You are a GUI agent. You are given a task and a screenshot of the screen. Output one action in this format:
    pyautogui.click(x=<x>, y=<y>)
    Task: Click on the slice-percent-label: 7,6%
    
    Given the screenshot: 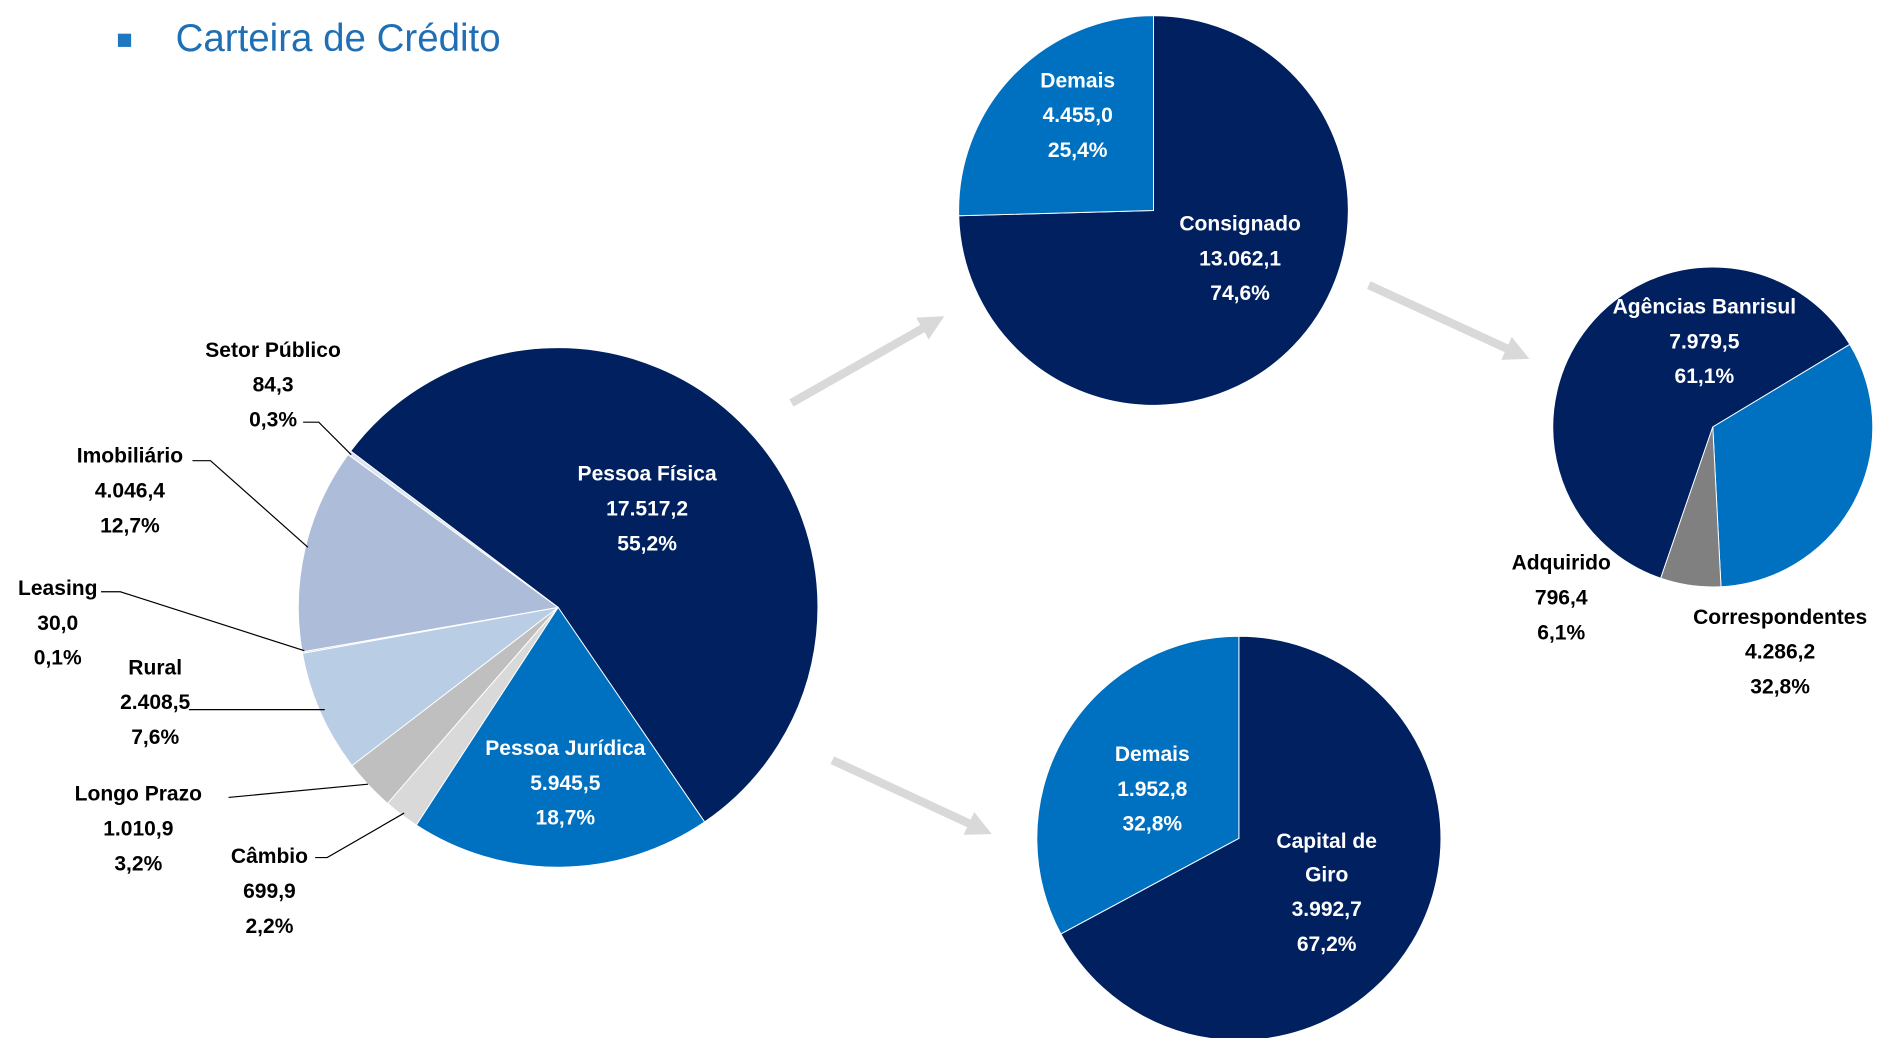 What is the action you would take?
    pyautogui.click(x=155, y=737)
    